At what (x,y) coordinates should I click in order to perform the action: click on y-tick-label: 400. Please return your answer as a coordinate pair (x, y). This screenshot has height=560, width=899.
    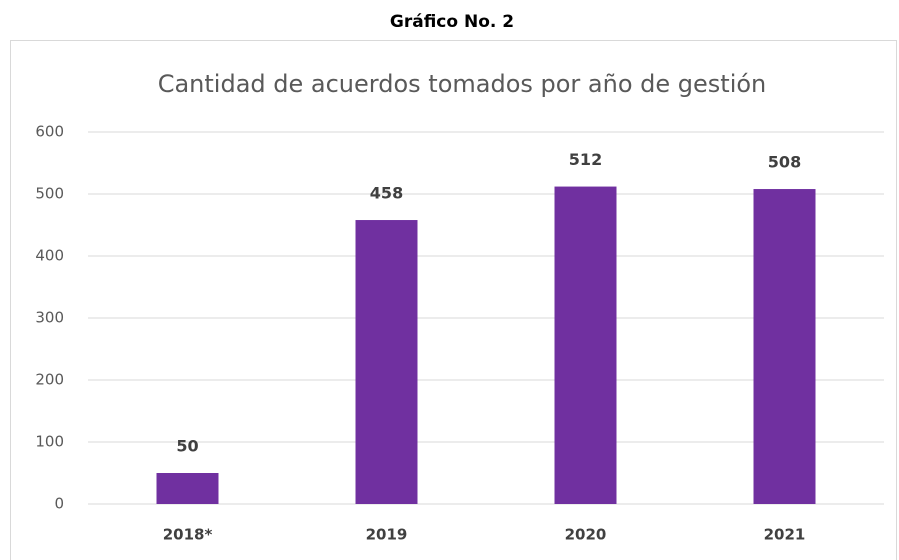
    Looking at the image, I should click on (49, 256).